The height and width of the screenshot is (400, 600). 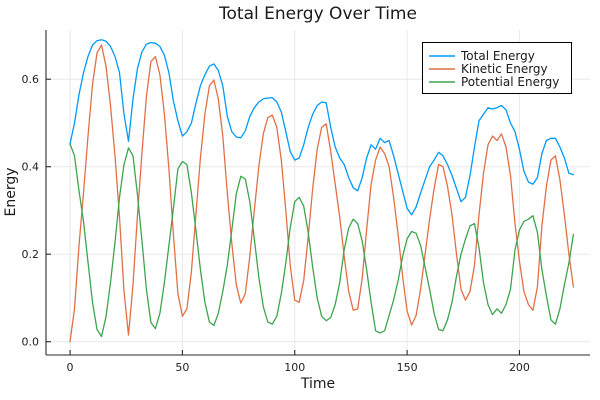 What do you see at coordinates (294, 367) in the screenshot?
I see `x-tick-label-100: 100` at bounding box center [294, 367].